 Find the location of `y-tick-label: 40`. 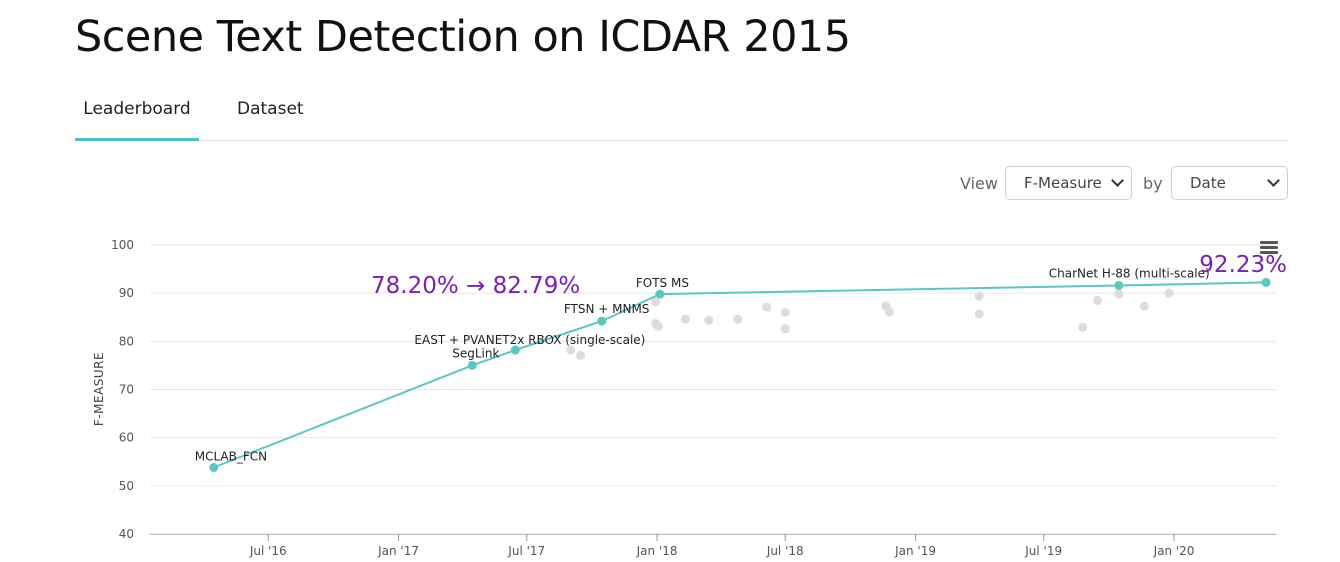

y-tick-label: 40 is located at coordinates (126, 534).